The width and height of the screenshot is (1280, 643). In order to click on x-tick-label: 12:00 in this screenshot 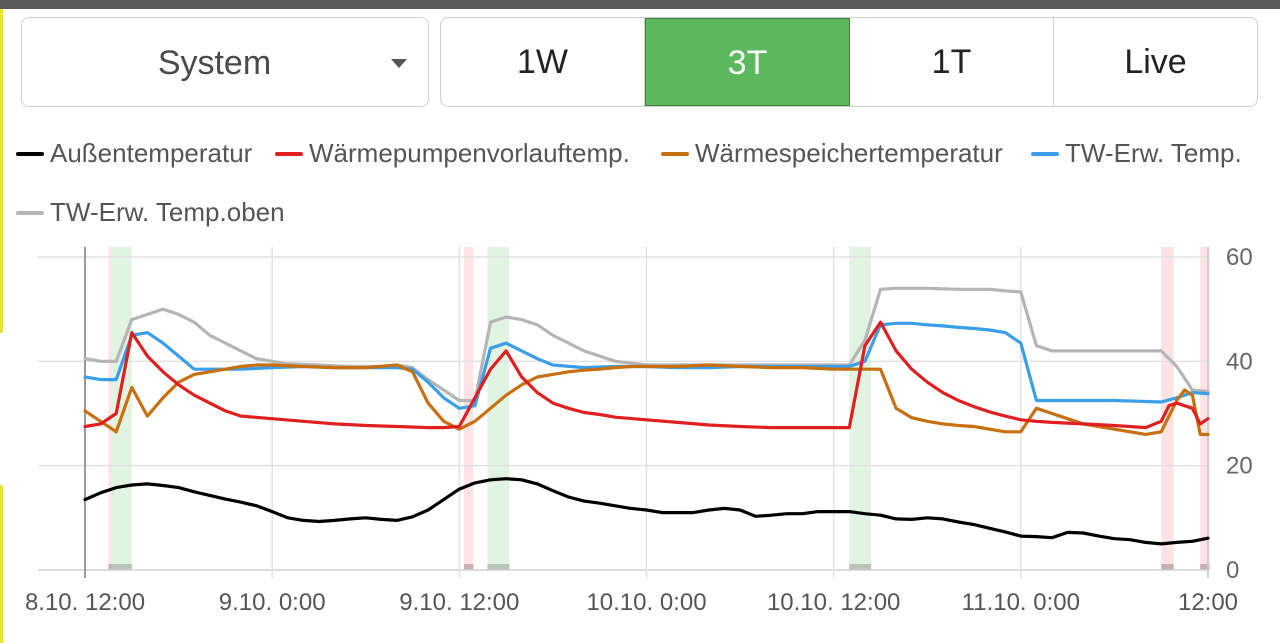, I will do `click(1208, 602)`.